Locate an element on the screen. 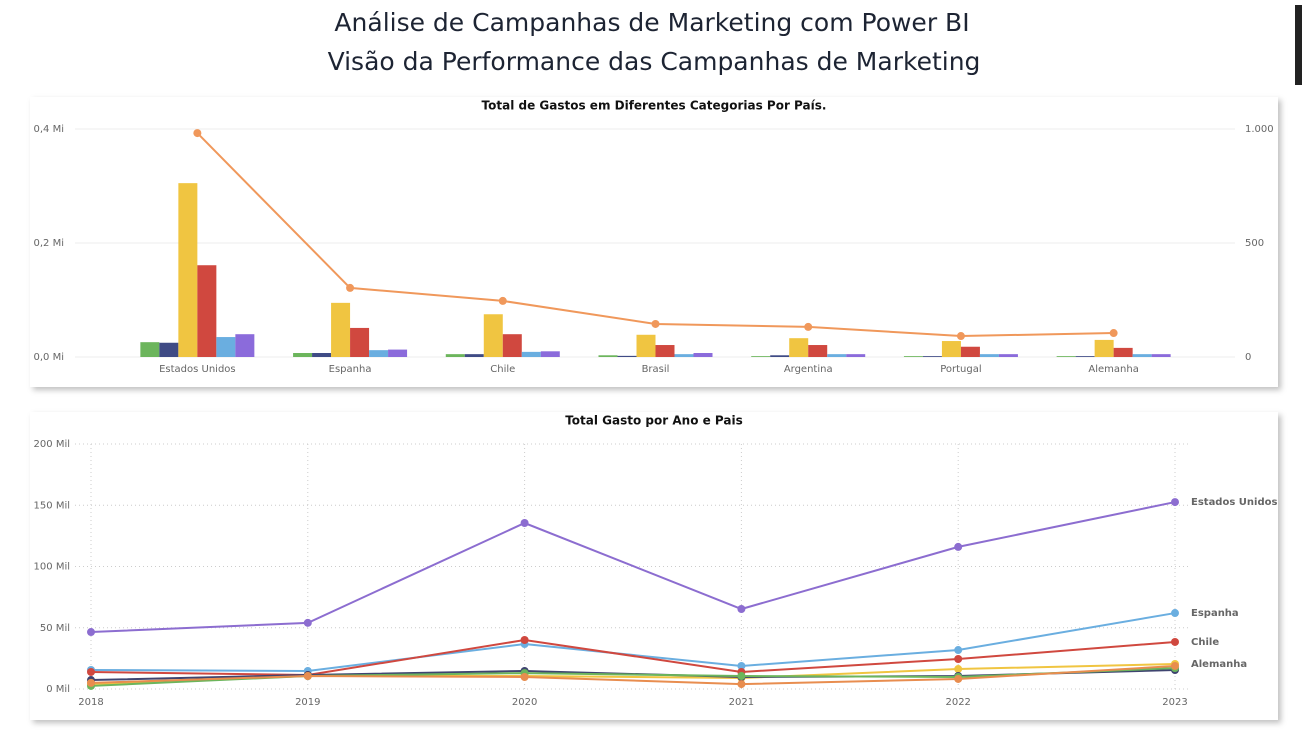  x-tick-label: Estados Unidos is located at coordinates (197, 369).